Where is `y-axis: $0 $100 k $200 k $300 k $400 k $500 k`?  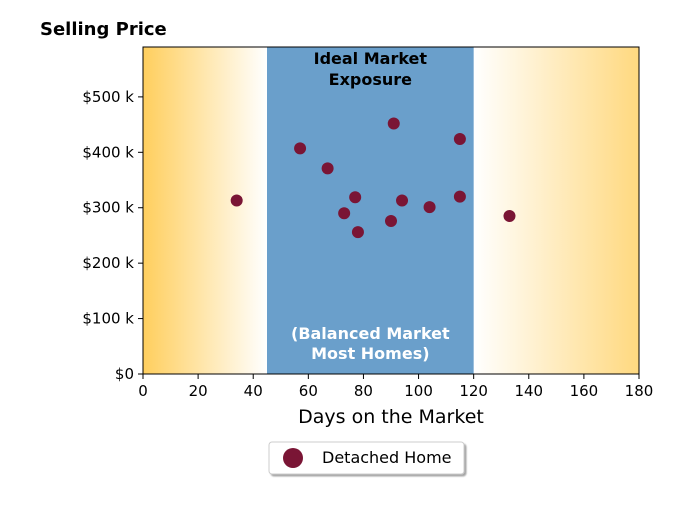
y-axis: $0 $100 k $200 k $300 k $400 k $500 k is located at coordinates (112, 235).